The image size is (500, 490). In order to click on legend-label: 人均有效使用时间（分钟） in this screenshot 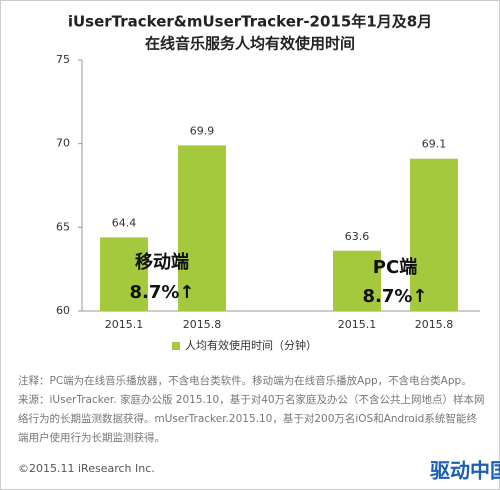, I will do `click(251, 345)`.